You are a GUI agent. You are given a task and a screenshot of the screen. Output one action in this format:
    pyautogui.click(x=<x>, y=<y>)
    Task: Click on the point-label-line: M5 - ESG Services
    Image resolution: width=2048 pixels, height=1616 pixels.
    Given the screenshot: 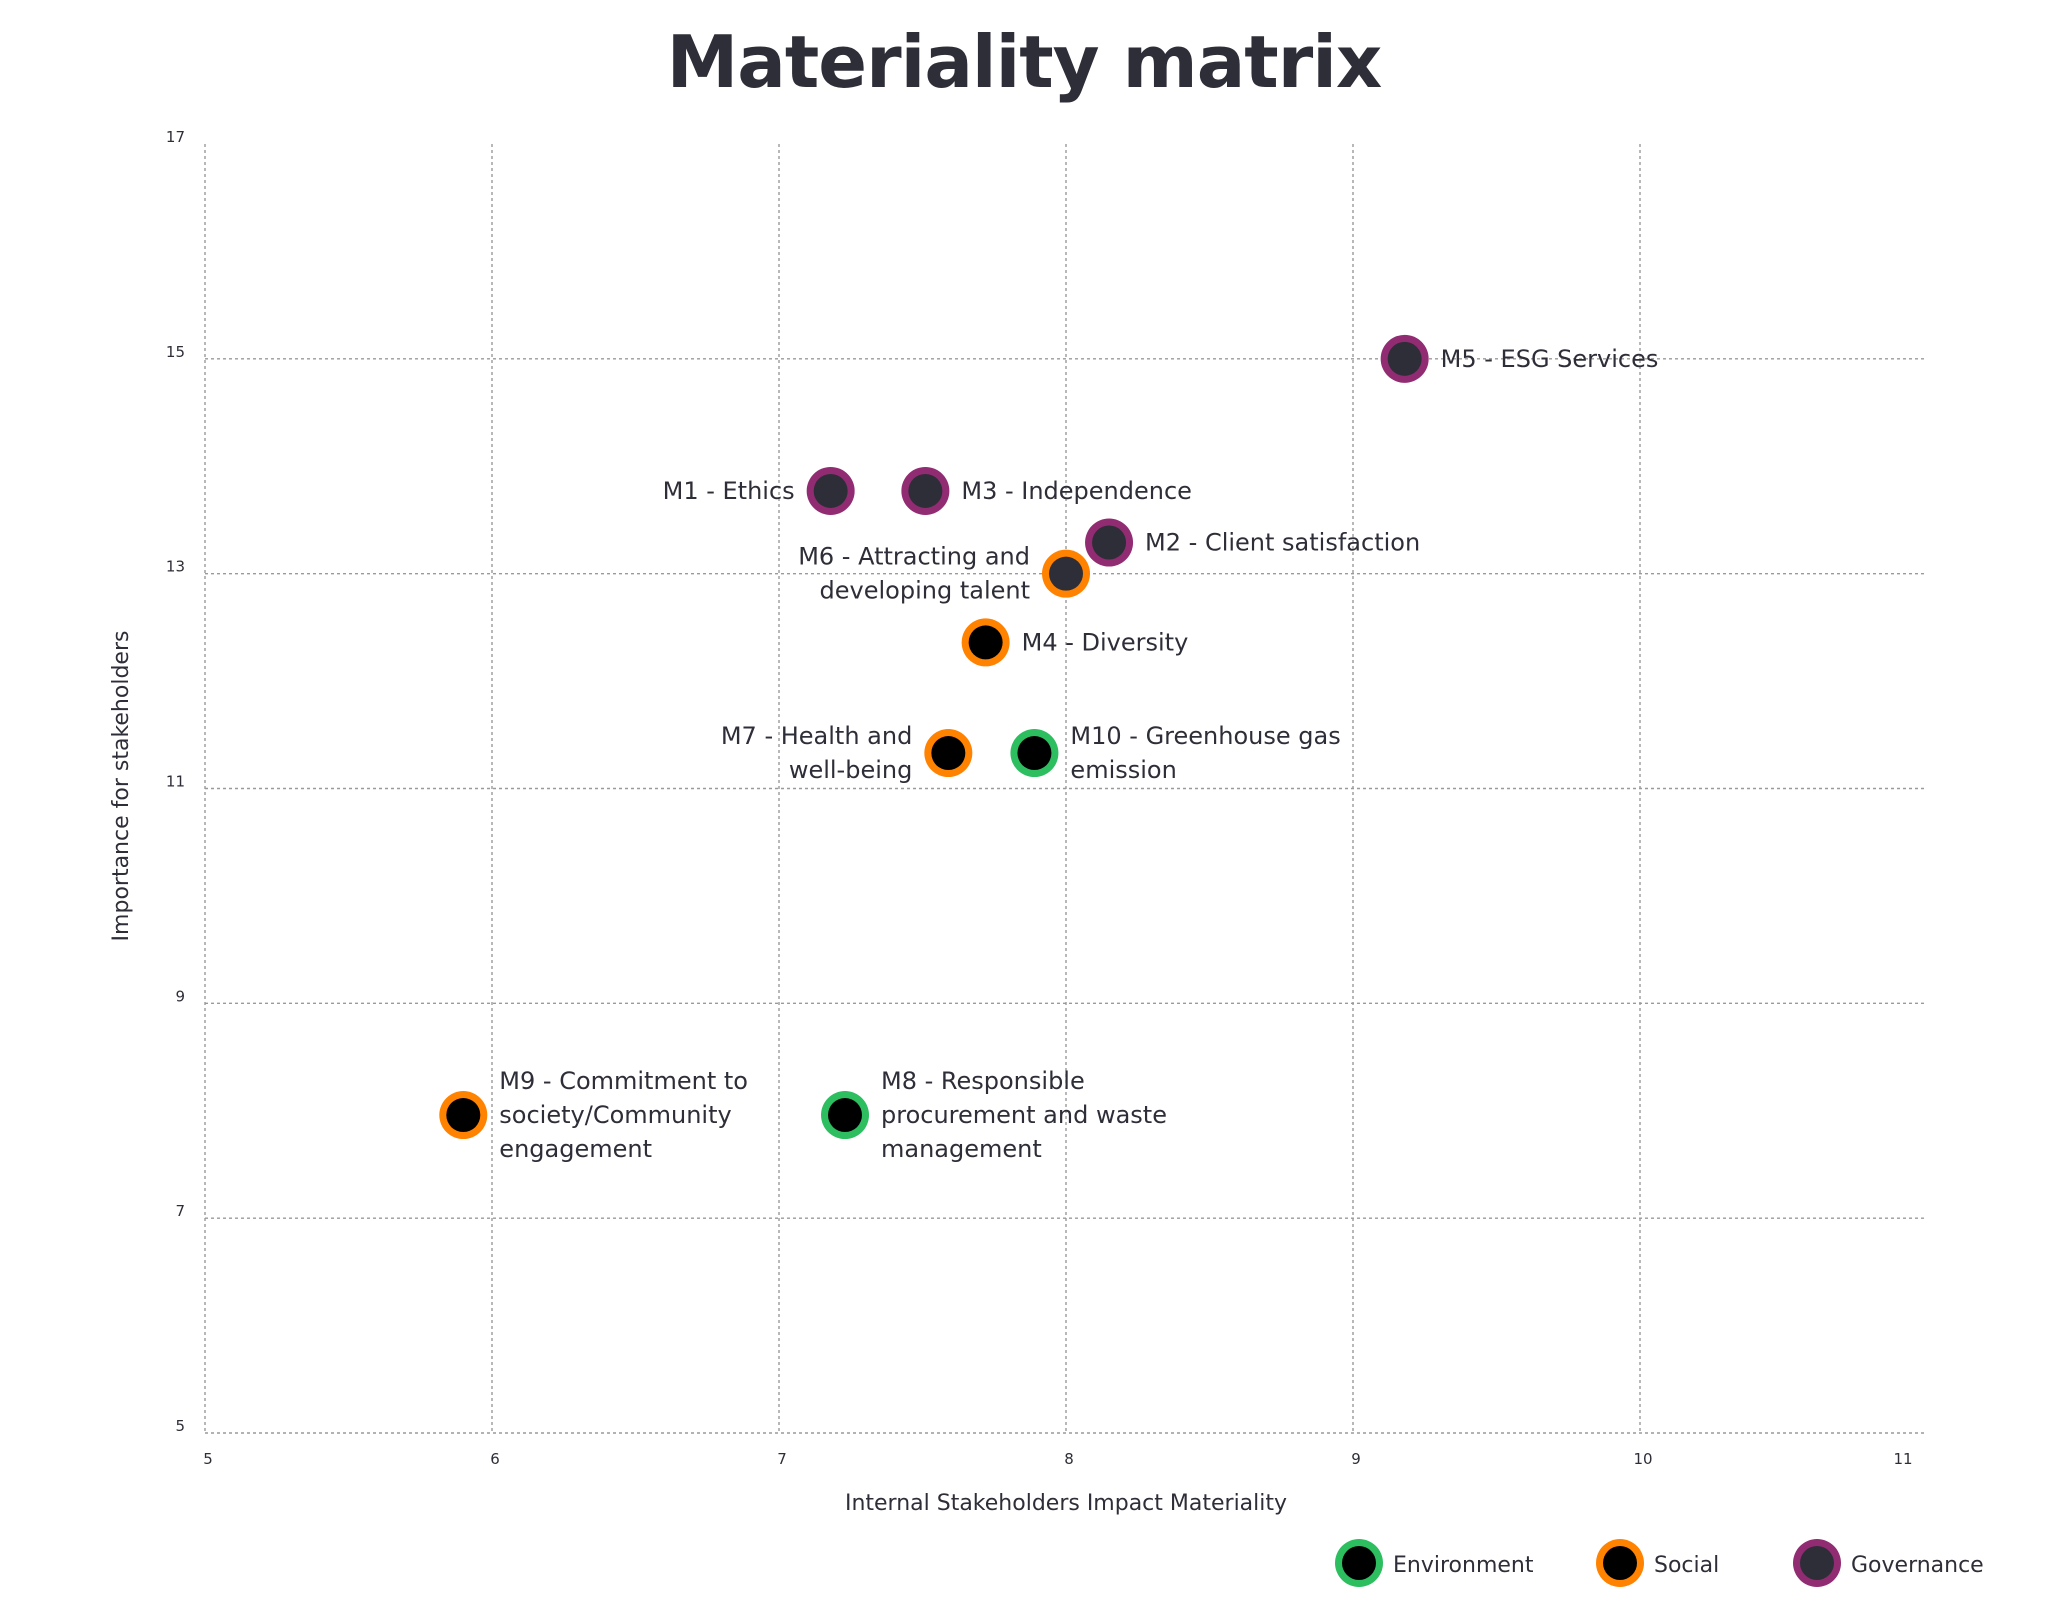 What is the action you would take?
    pyautogui.click(x=1550, y=359)
    